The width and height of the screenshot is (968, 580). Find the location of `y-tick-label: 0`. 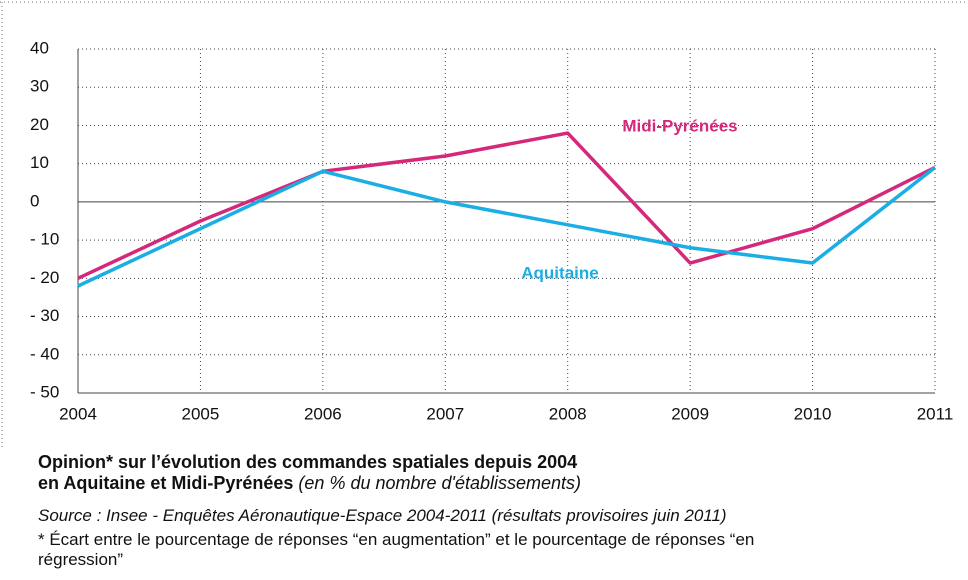

y-tick-label: 0 is located at coordinates (34, 200).